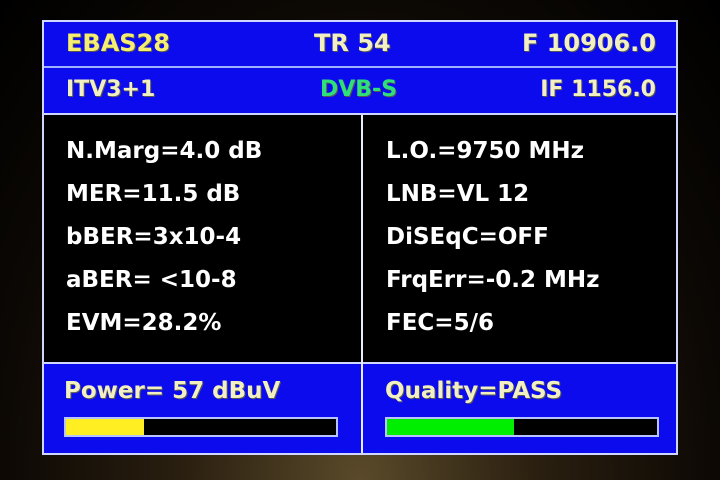 The height and width of the screenshot is (480, 720). Describe the element at coordinates (352, 43) in the screenshot. I see `transponder: TR 54` at that location.